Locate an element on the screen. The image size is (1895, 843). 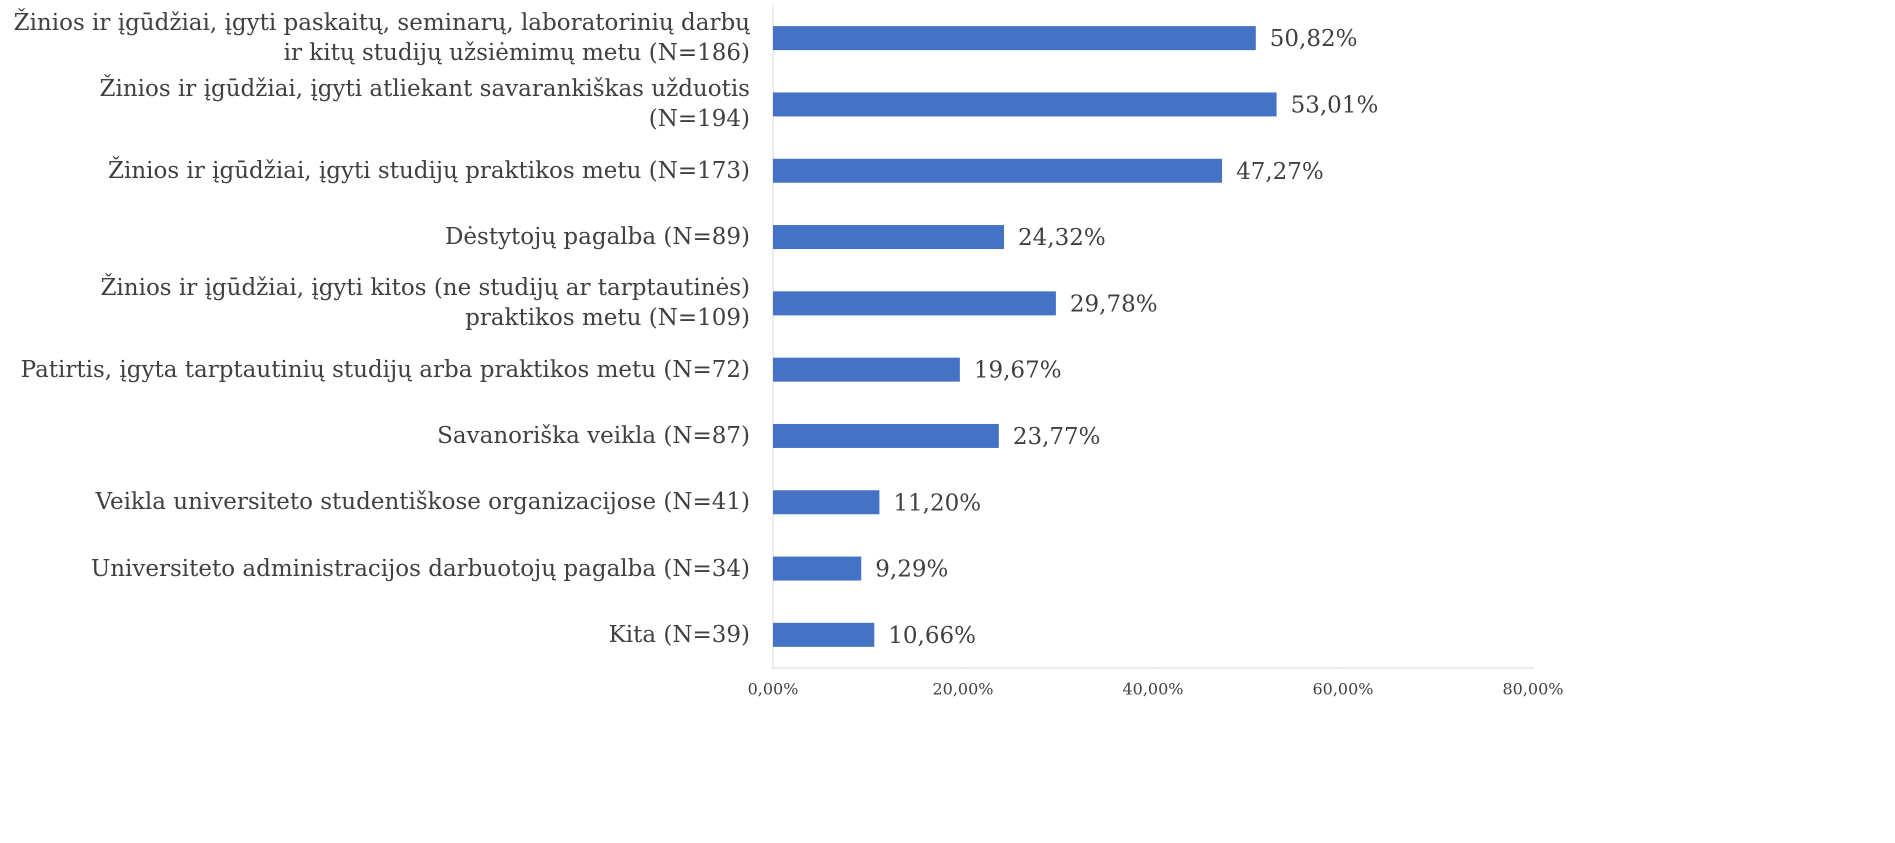
x-tick-label: 0,00% is located at coordinates (773, 689).